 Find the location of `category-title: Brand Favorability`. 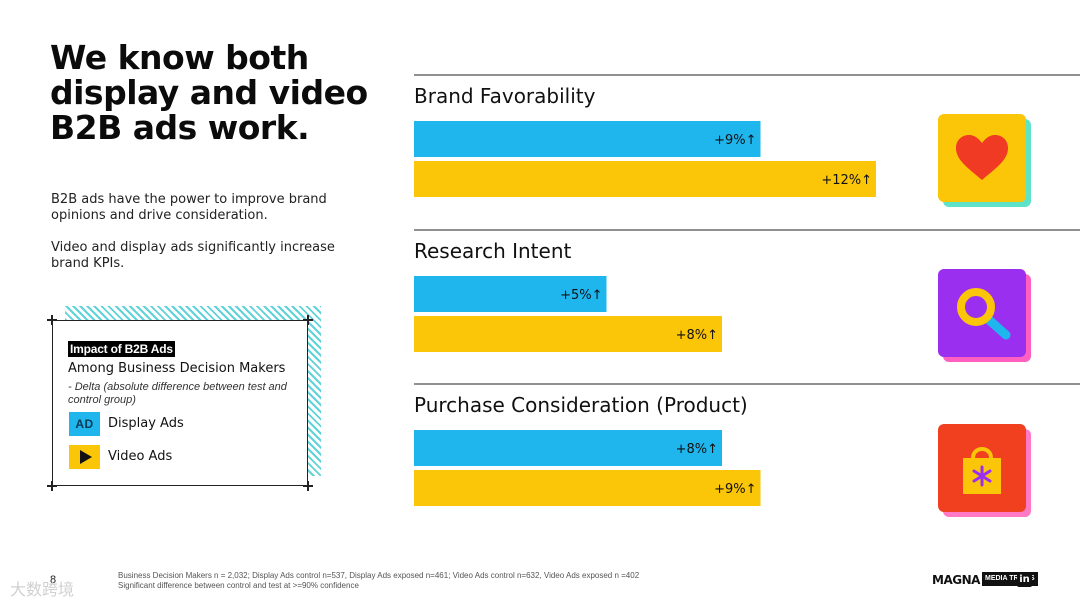

category-title: Brand Favorability is located at coordinates (505, 96).